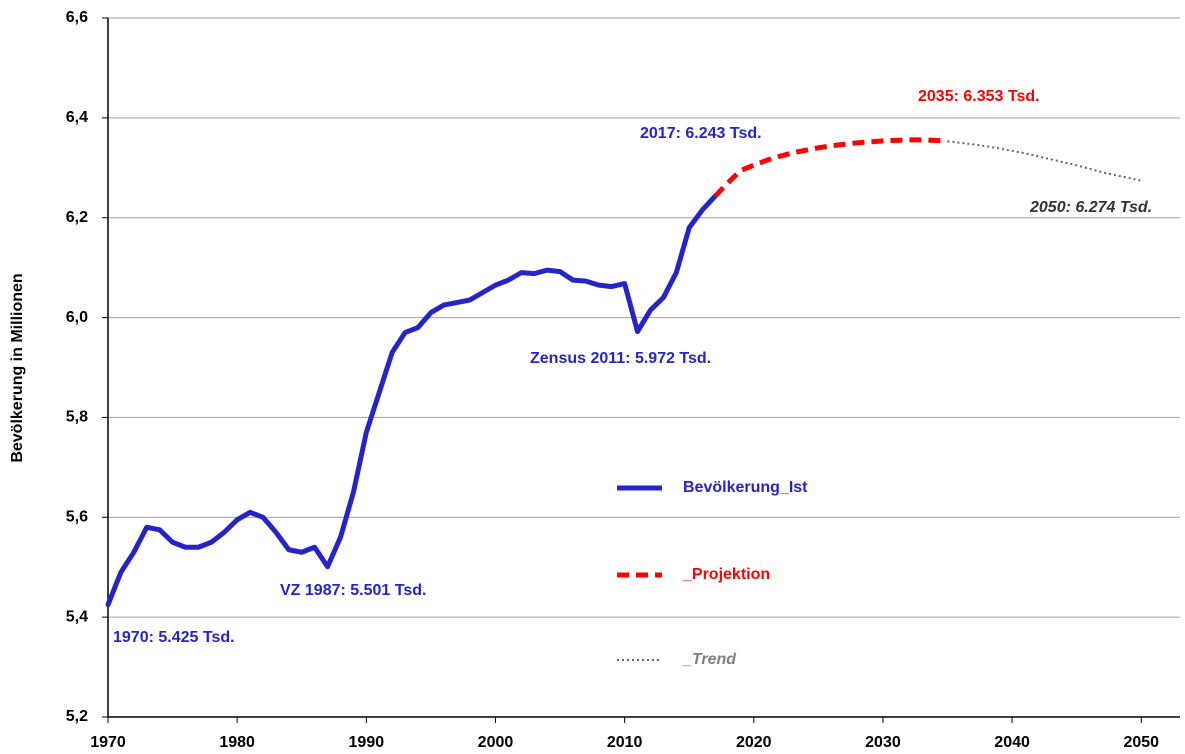  Describe the element at coordinates (726, 574) in the screenshot. I see `legend-label: _Projektion` at that location.